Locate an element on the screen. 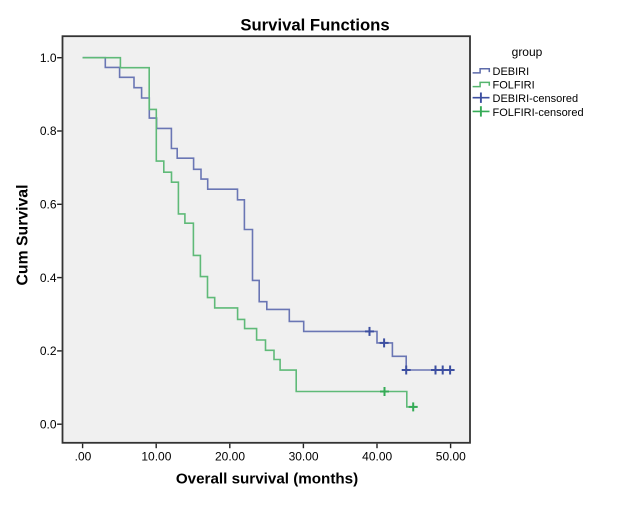 This screenshot has width=629, height=509. svg-text: 10.00 is located at coordinates (156, 457).